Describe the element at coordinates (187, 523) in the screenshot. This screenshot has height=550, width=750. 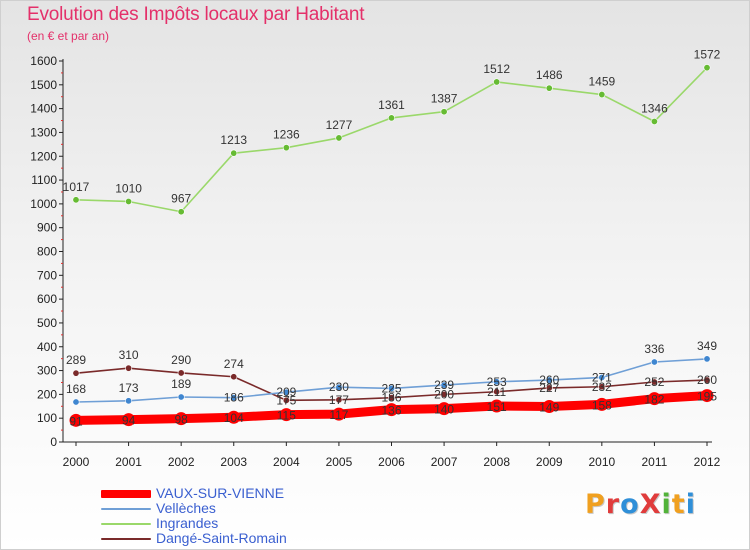
I see `legend-label-ingrandes: Ingrandes` at that location.